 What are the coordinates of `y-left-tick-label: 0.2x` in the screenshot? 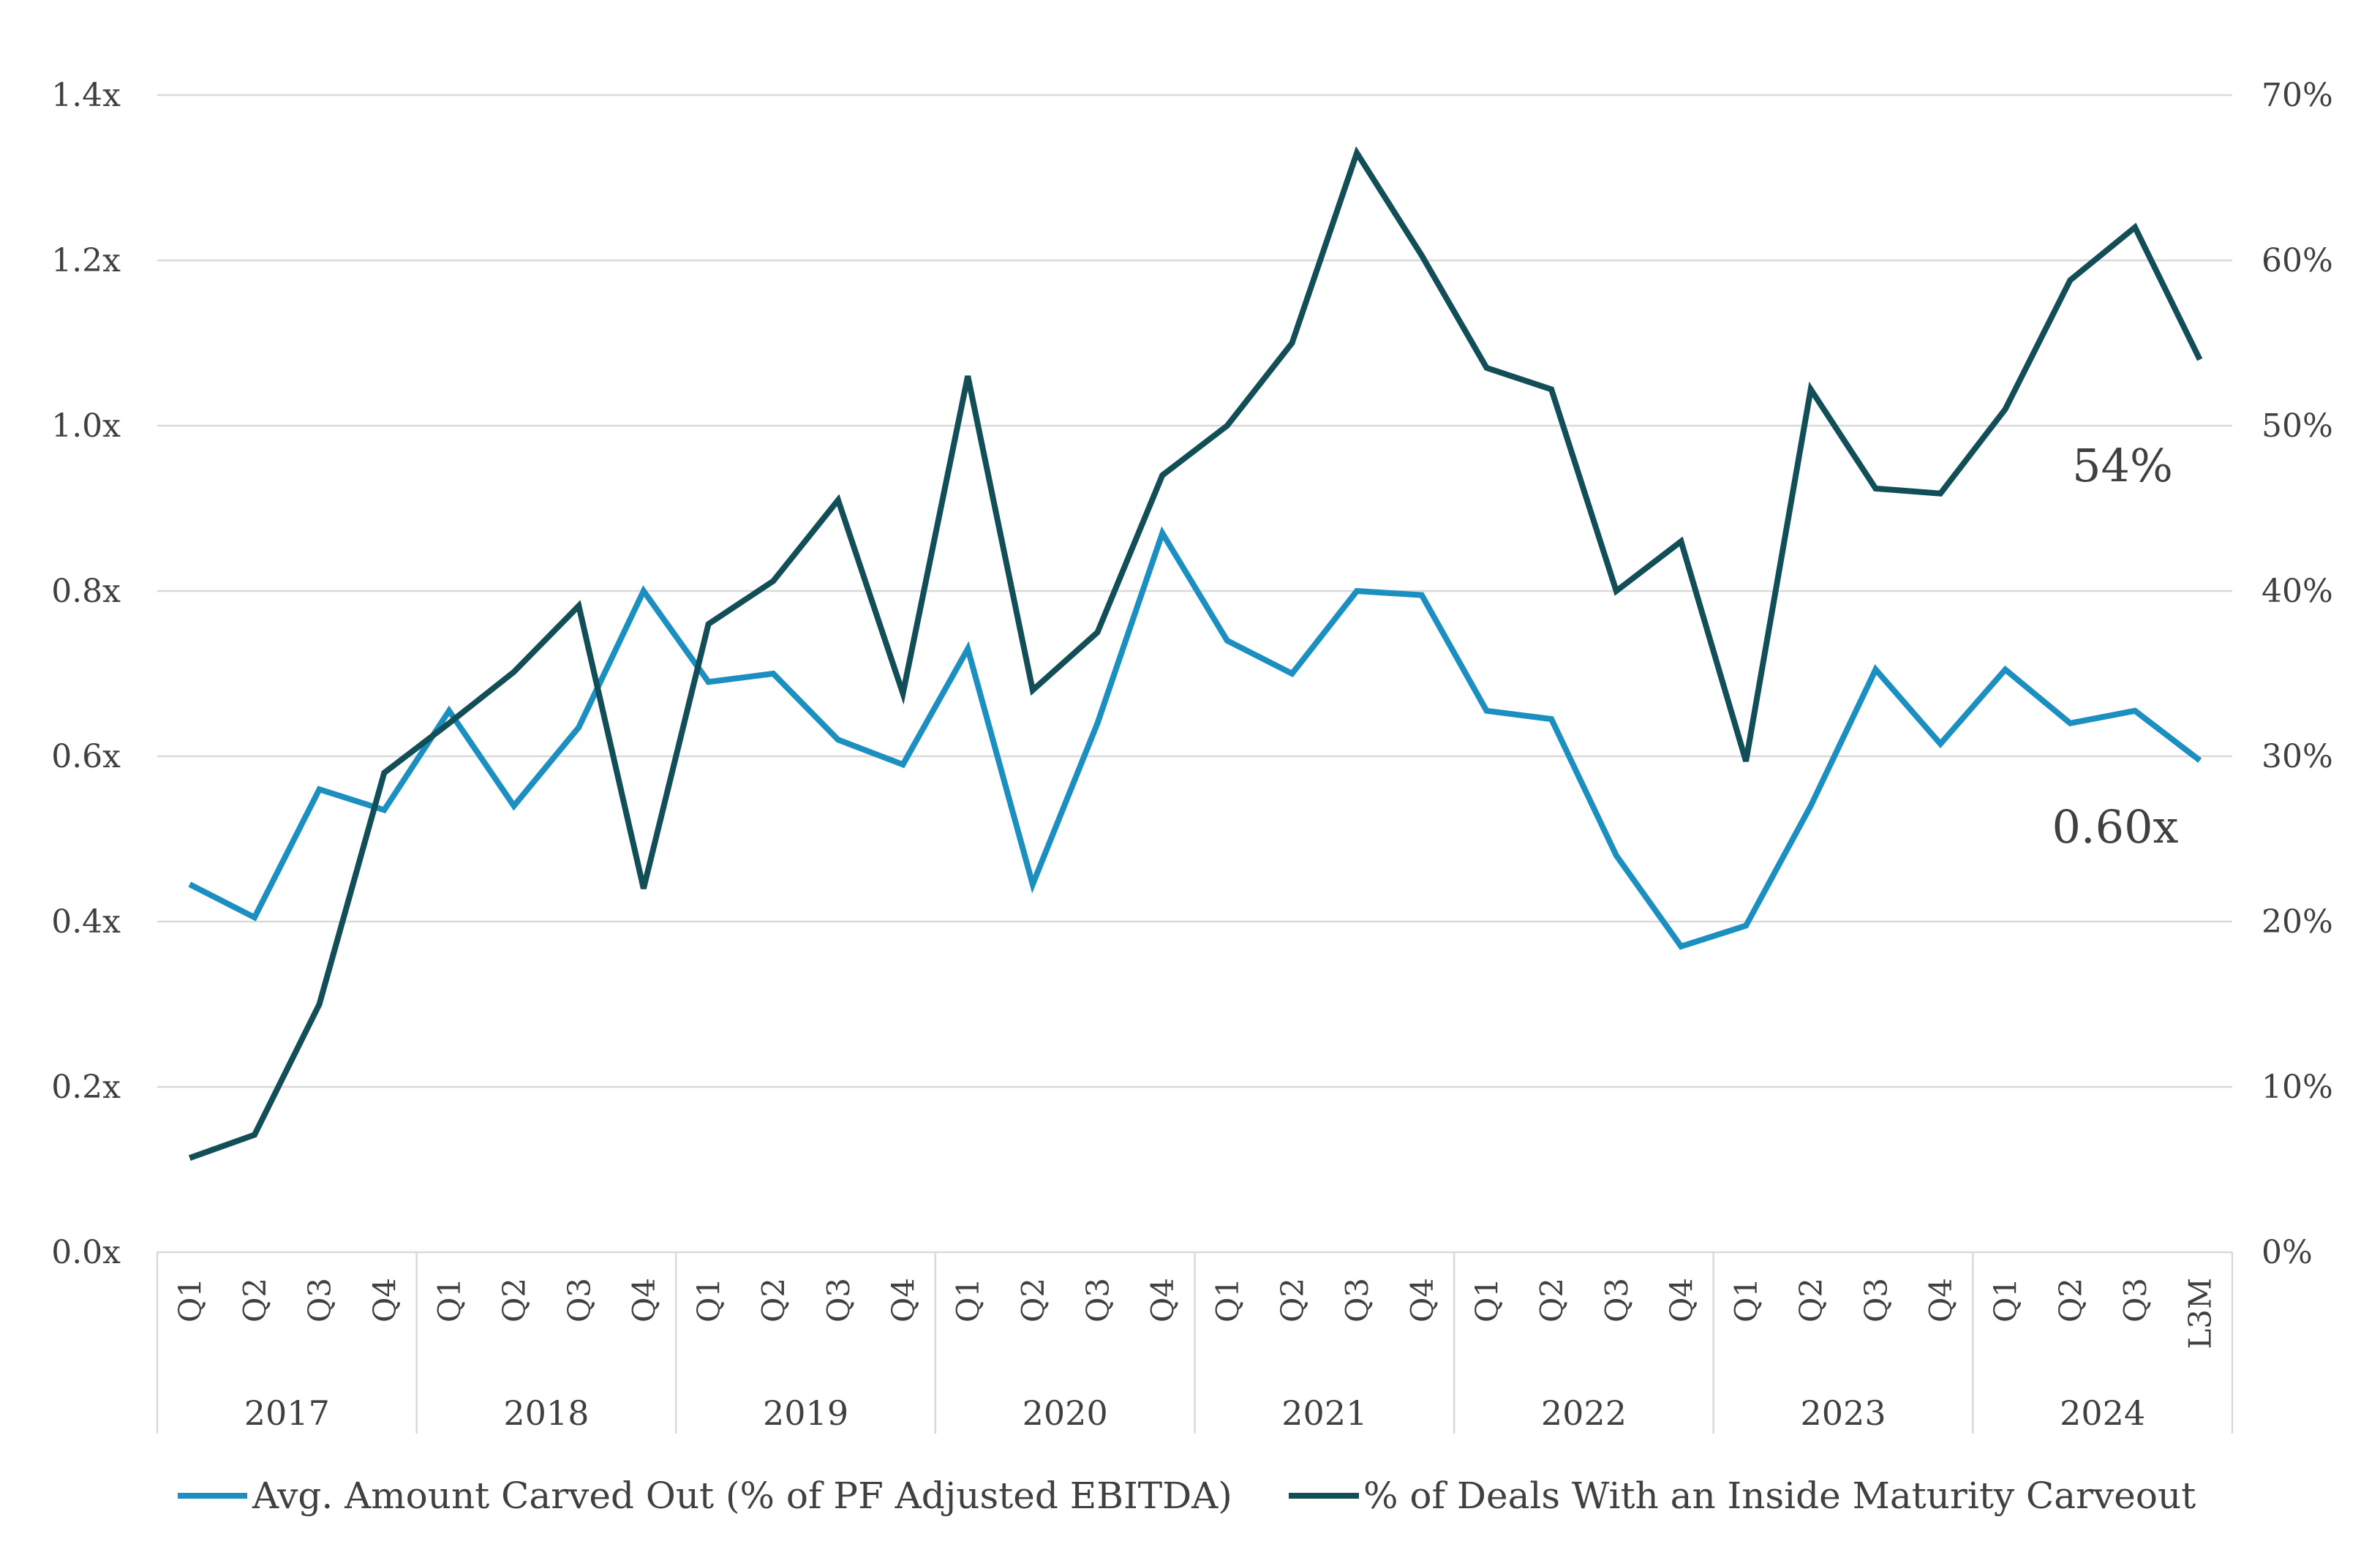 It's located at (86, 1087).